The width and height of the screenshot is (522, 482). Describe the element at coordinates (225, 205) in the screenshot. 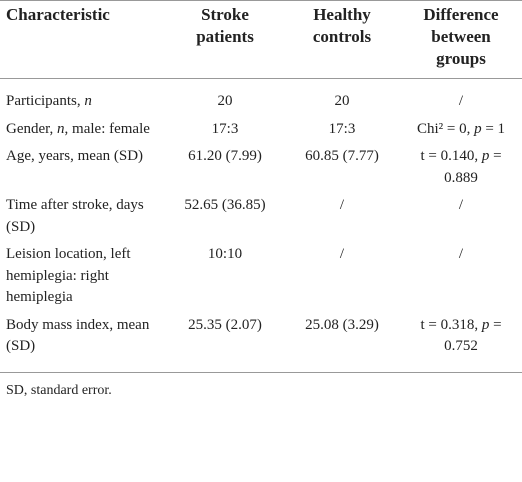

I see `table-cell: 52.65 (36.85)` at that location.